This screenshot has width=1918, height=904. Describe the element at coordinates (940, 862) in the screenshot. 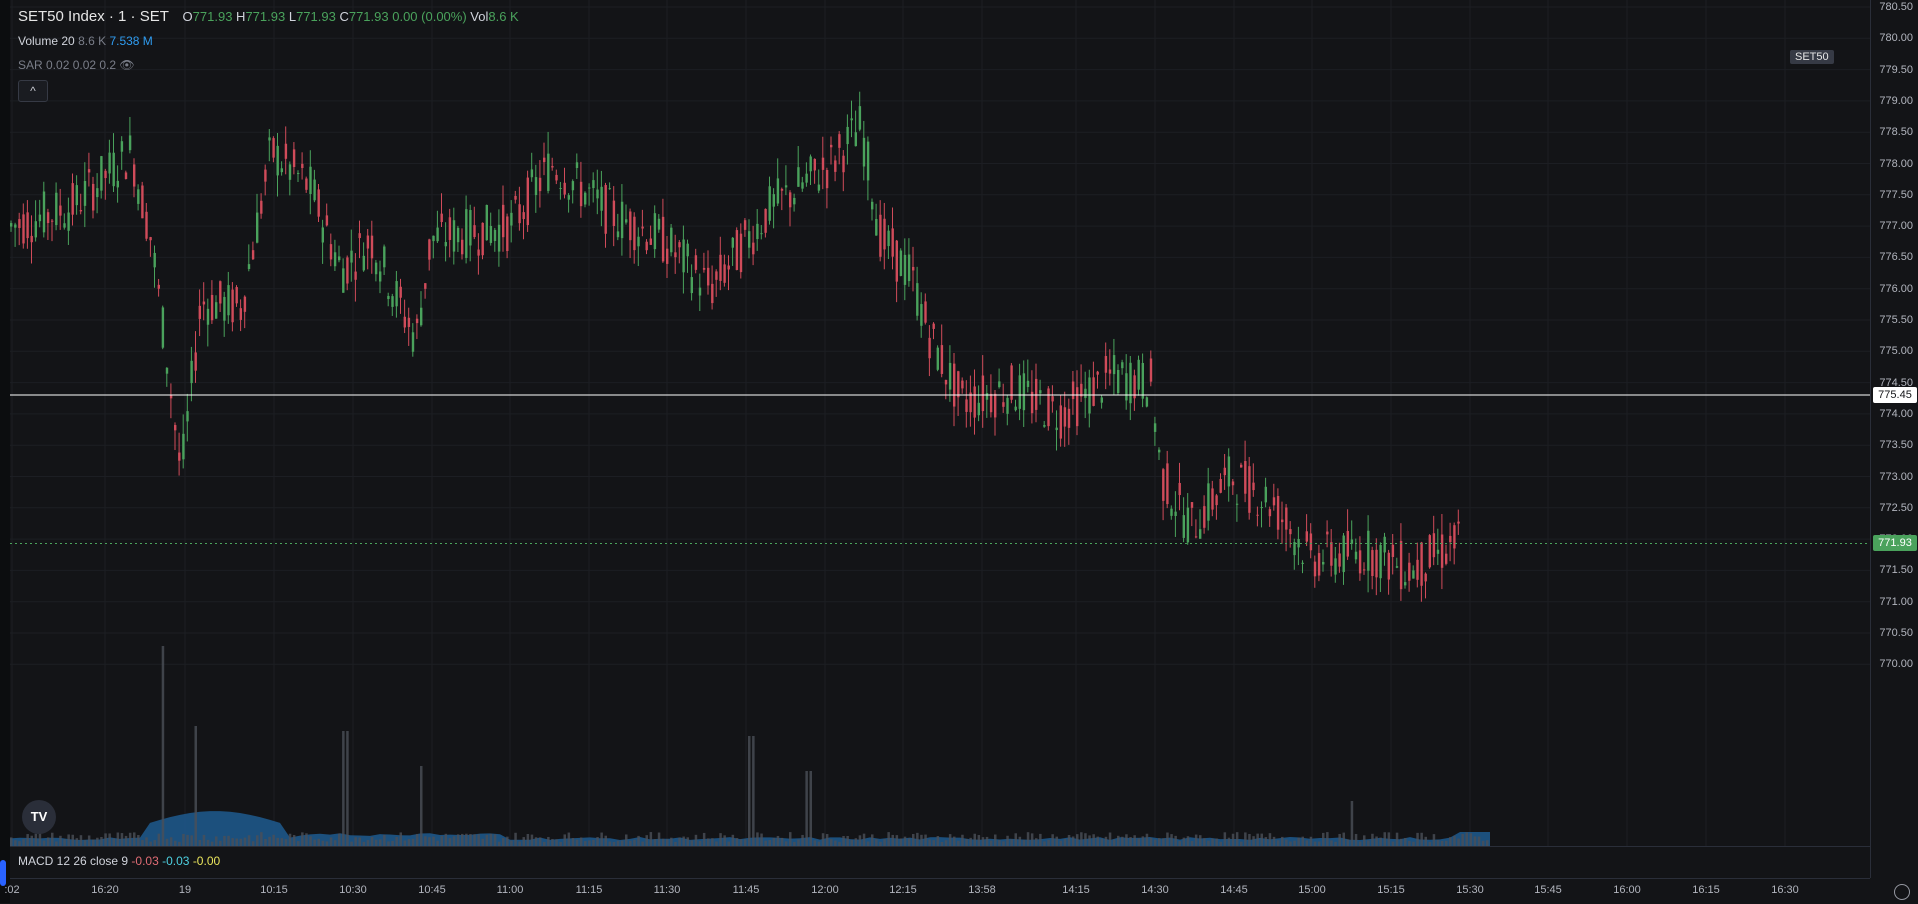

I see `macd-pane: MACD 12 26 close 9 -0.03 -0.03 -0.00` at that location.